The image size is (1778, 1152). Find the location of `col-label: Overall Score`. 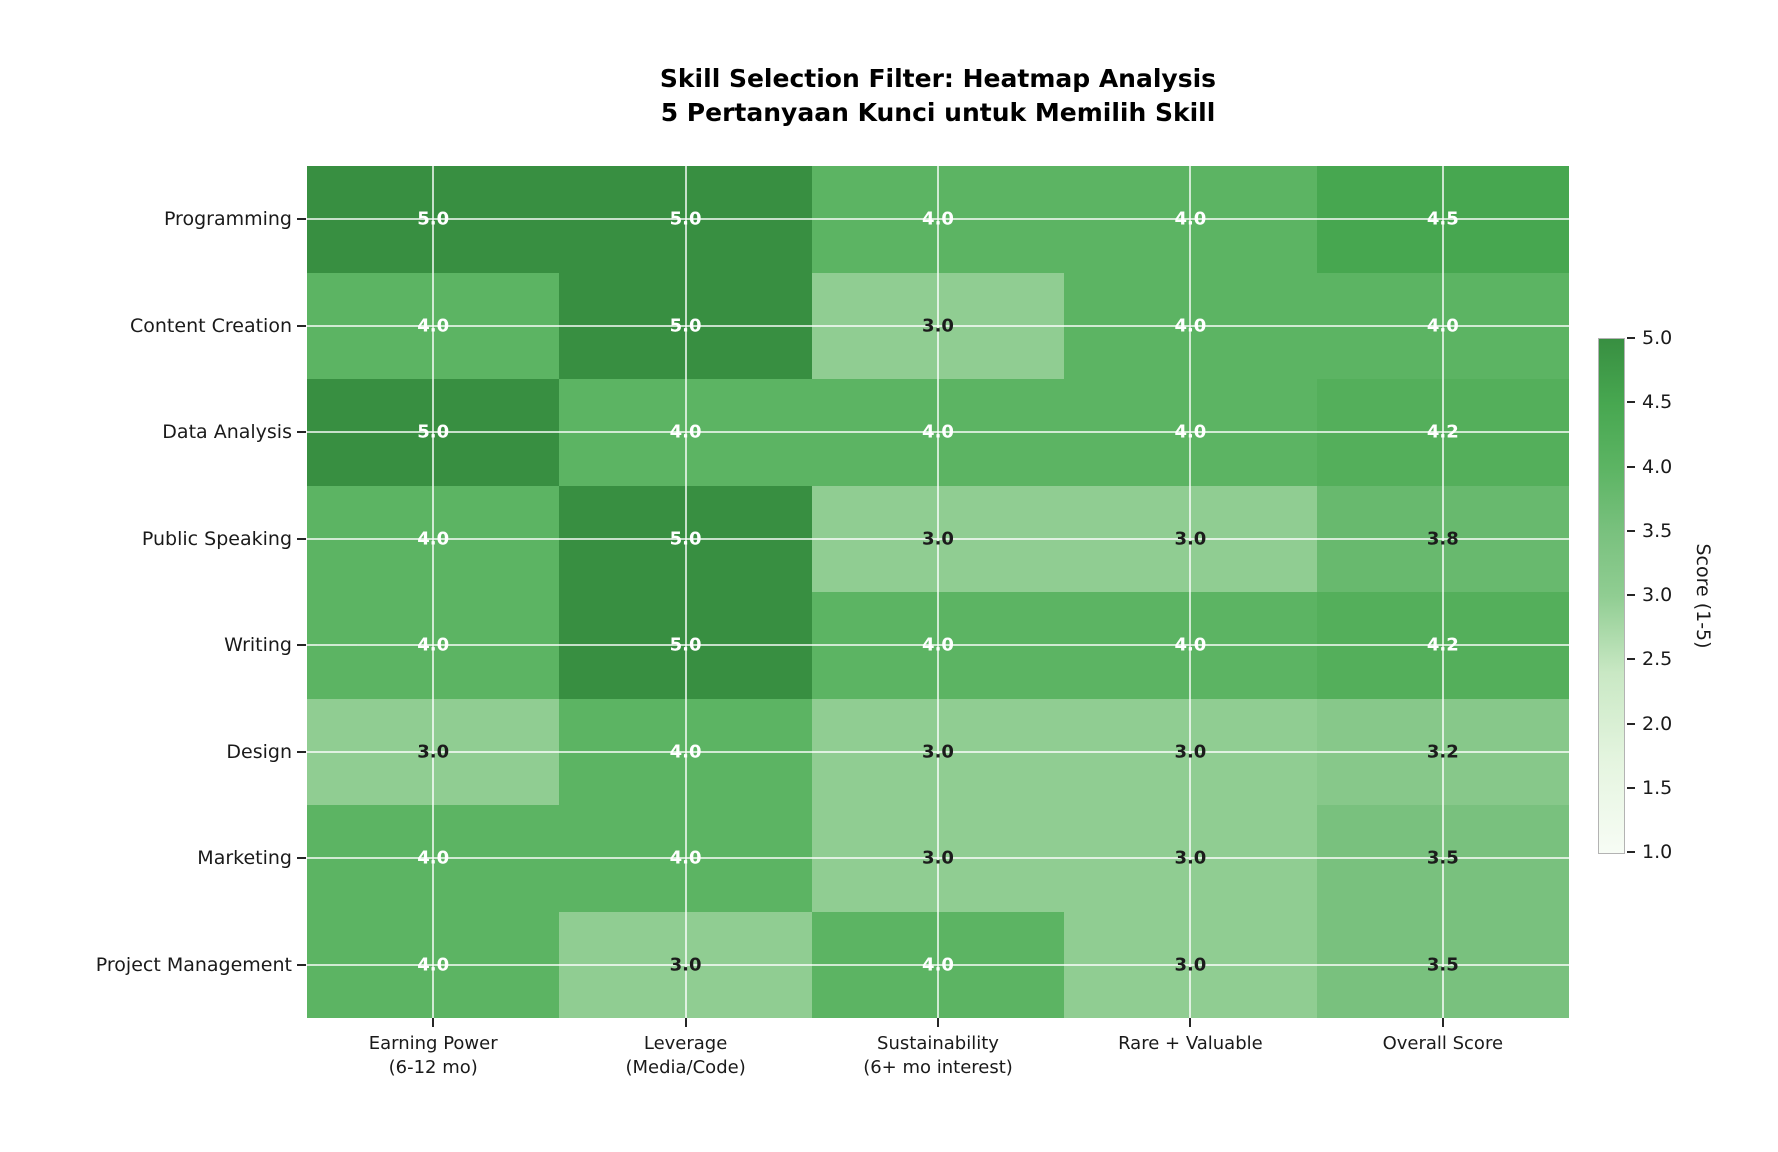

col-label: Overall Score is located at coordinates (1443, 1044).